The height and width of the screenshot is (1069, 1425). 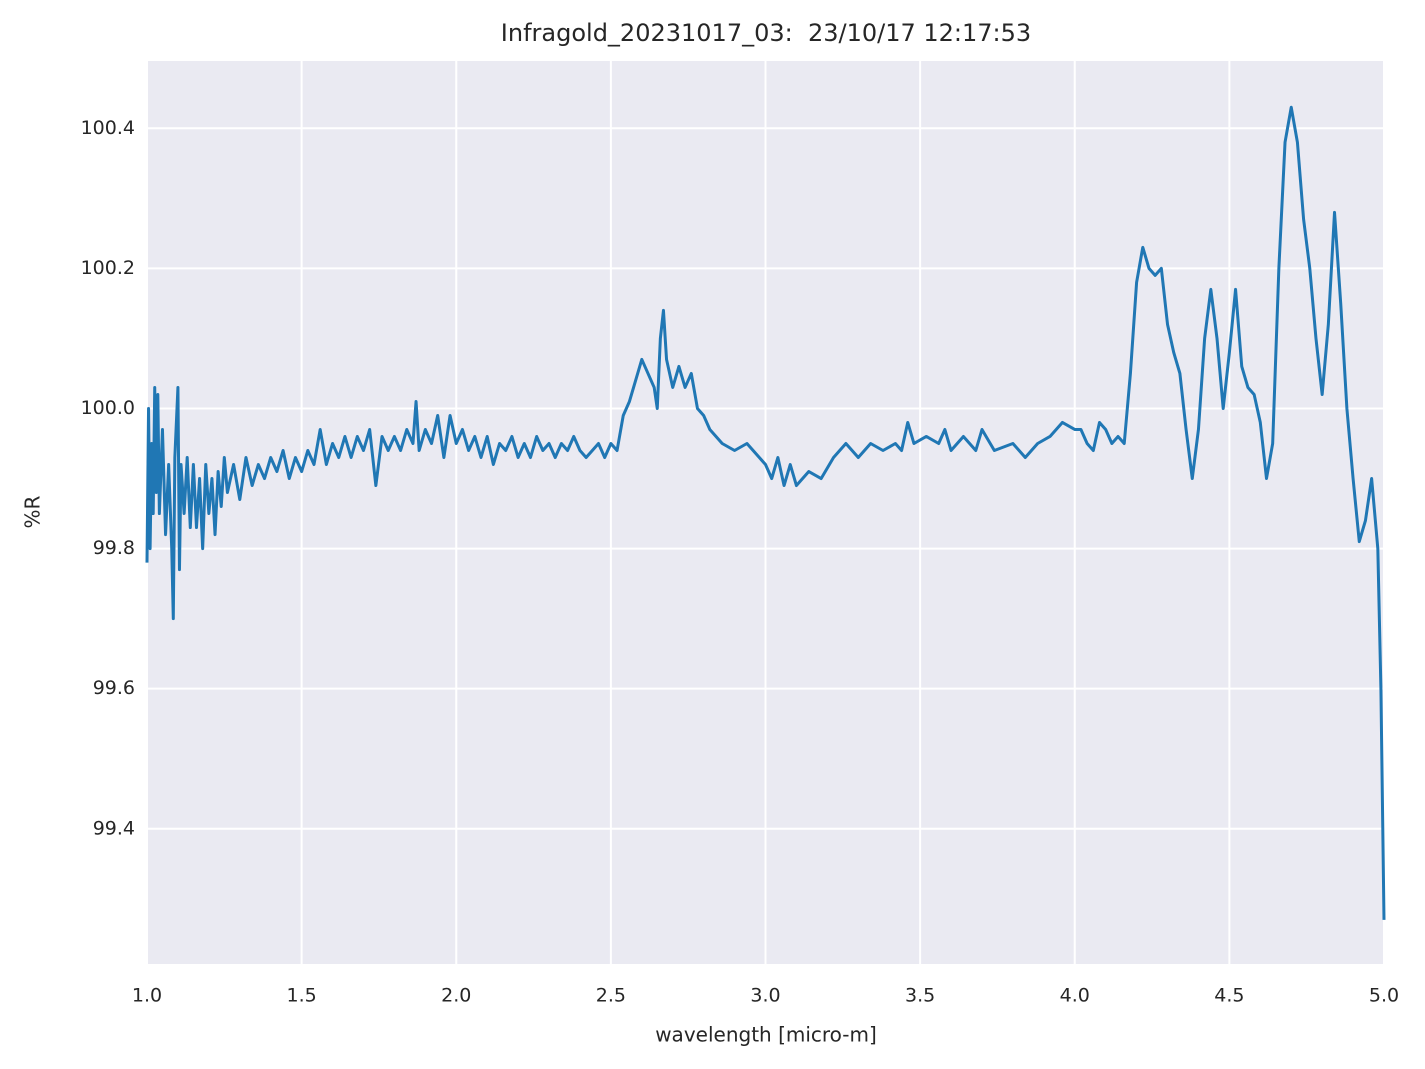 What do you see at coordinates (766, 33) in the screenshot?
I see `chart-title: Infragold_20231017_03: 23/10/17 12:17:53` at bounding box center [766, 33].